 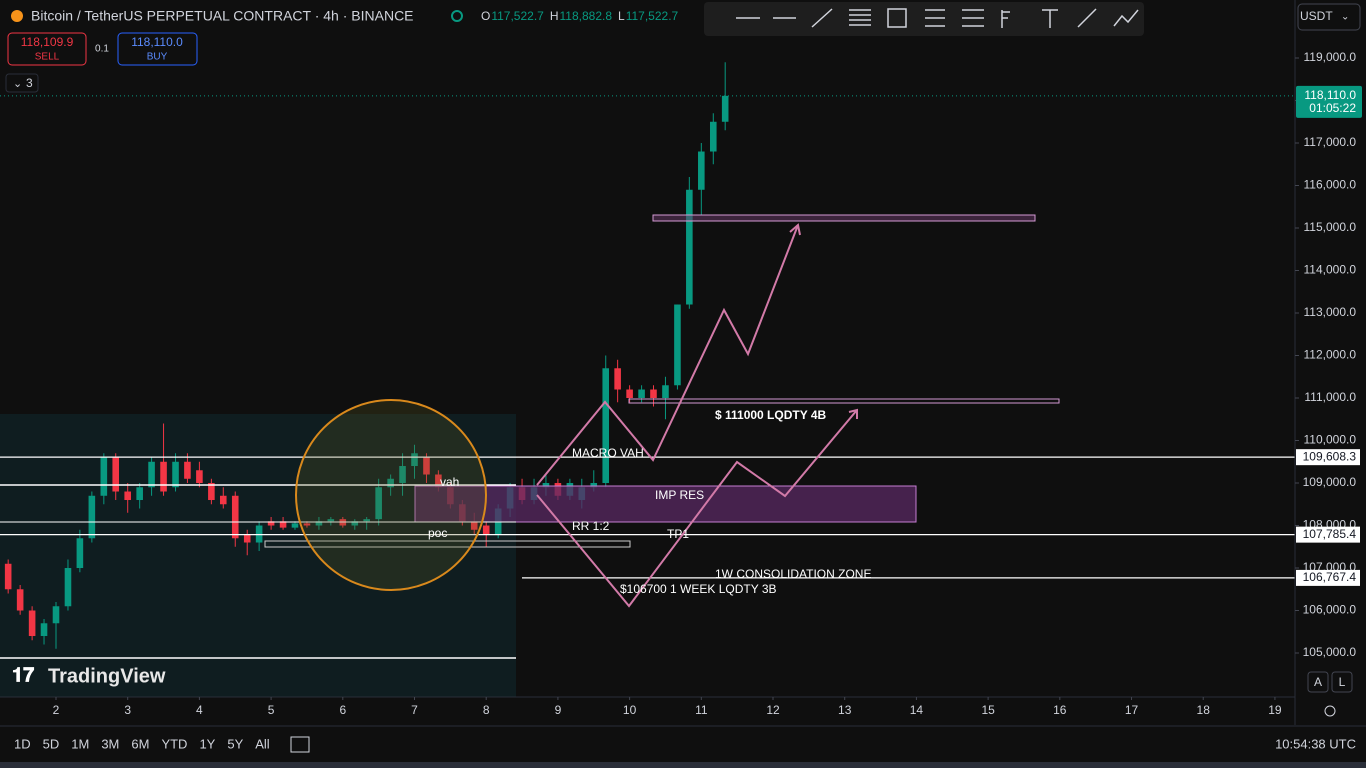 What do you see at coordinates (342, 710) in the screenshot?
I see `x-tick-label: 6` at bounding box center [342, 710].